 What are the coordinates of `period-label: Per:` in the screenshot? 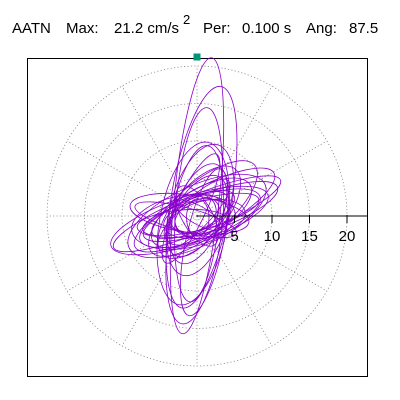 It's located at (217, 28).